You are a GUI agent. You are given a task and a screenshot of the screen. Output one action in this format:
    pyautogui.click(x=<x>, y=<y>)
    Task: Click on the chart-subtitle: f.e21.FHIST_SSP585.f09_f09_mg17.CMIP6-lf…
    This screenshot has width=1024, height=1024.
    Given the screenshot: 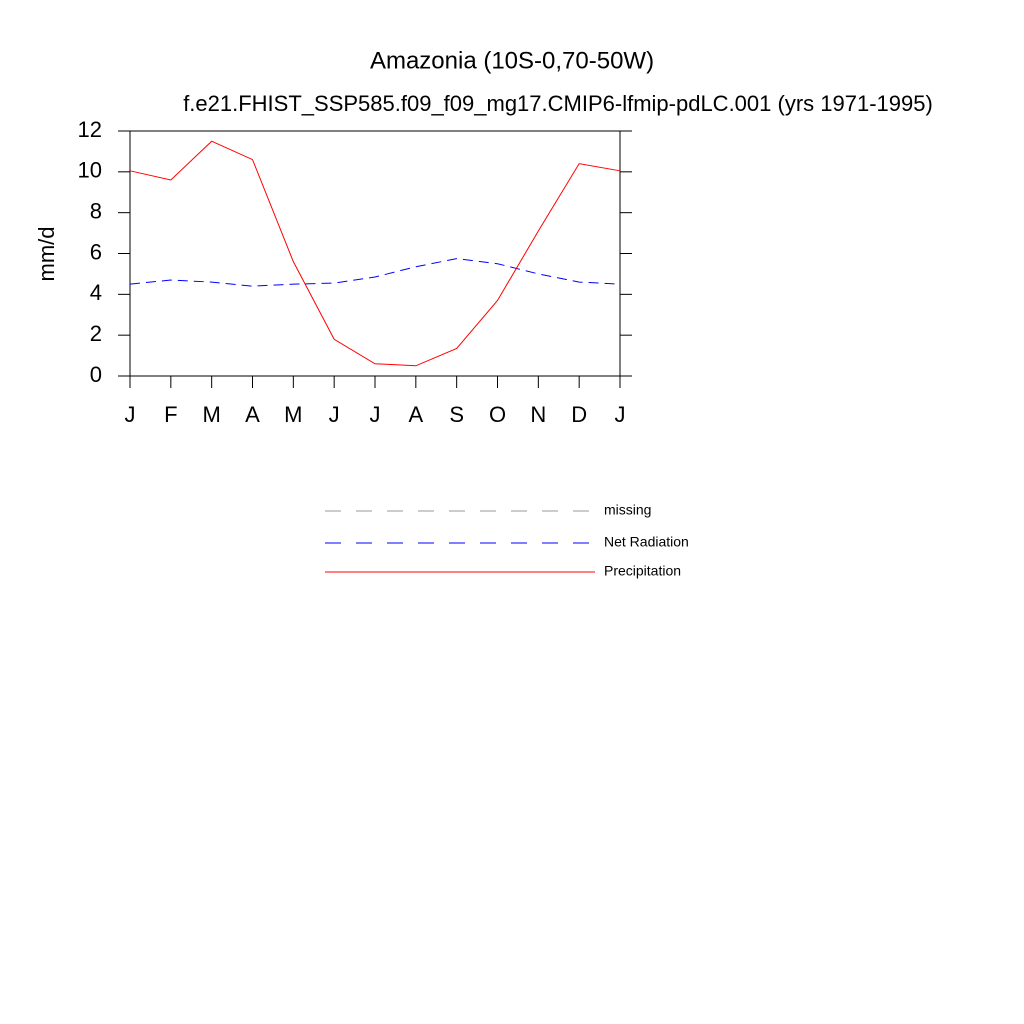 What is the action you would take?
    pyautogui.click(x=558, y=103)
    